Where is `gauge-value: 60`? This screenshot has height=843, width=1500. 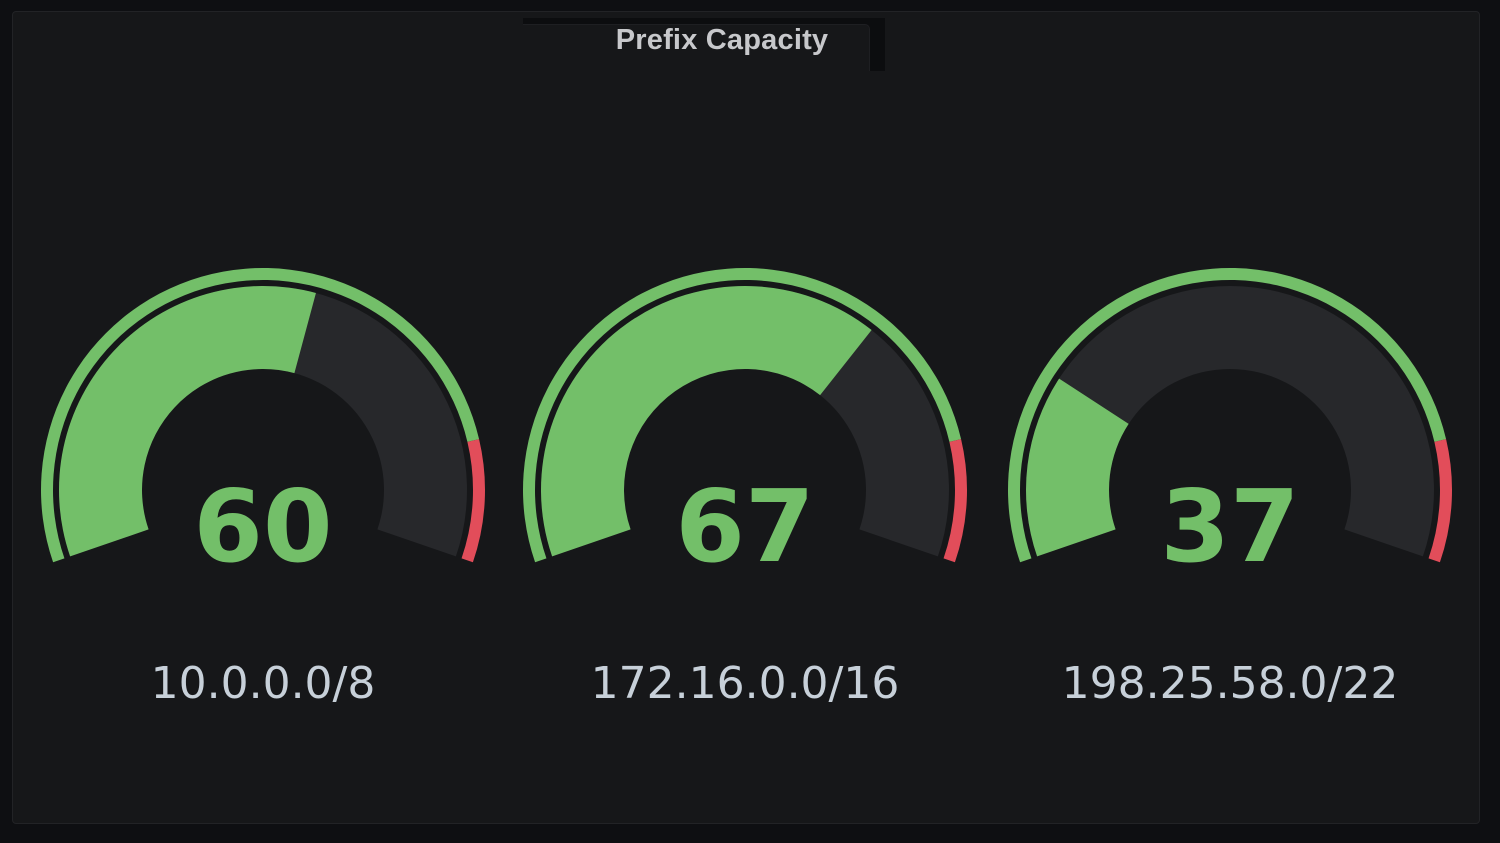 gauge-value: 60 is located at coordinates (263, 526).